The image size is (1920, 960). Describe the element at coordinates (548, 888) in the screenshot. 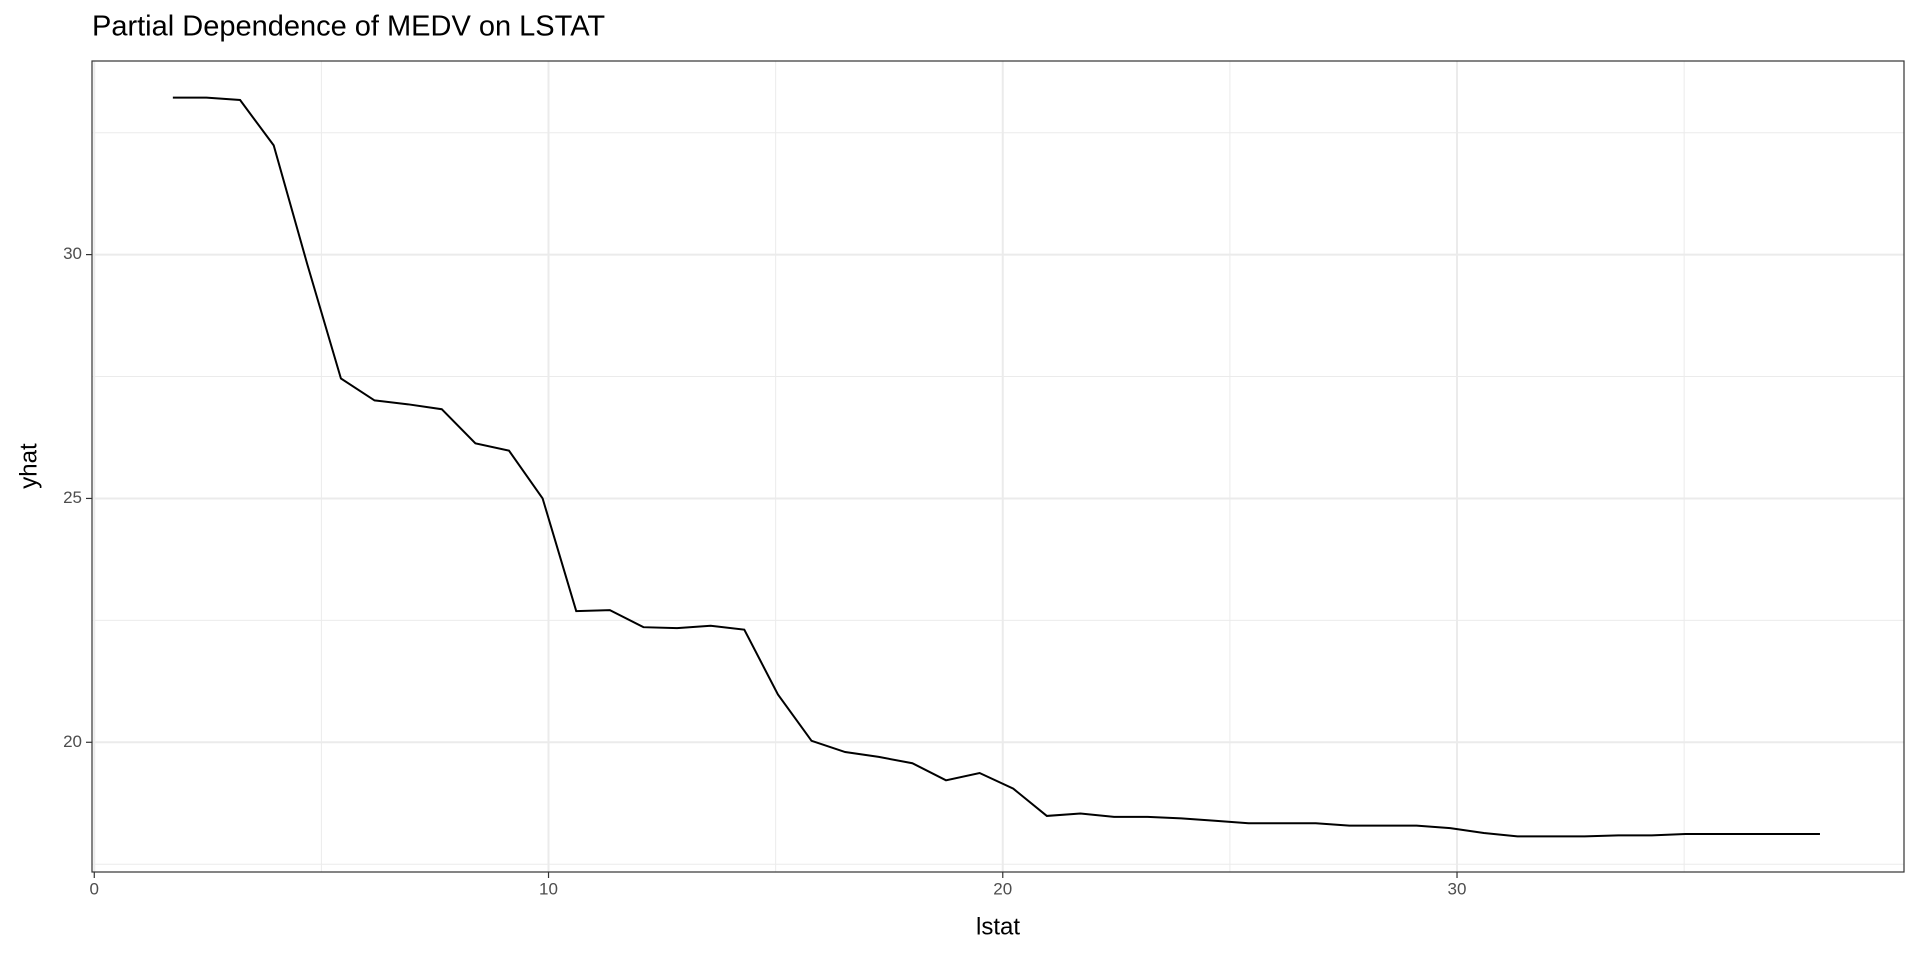

I see `x-tick-label: 10` at that location.